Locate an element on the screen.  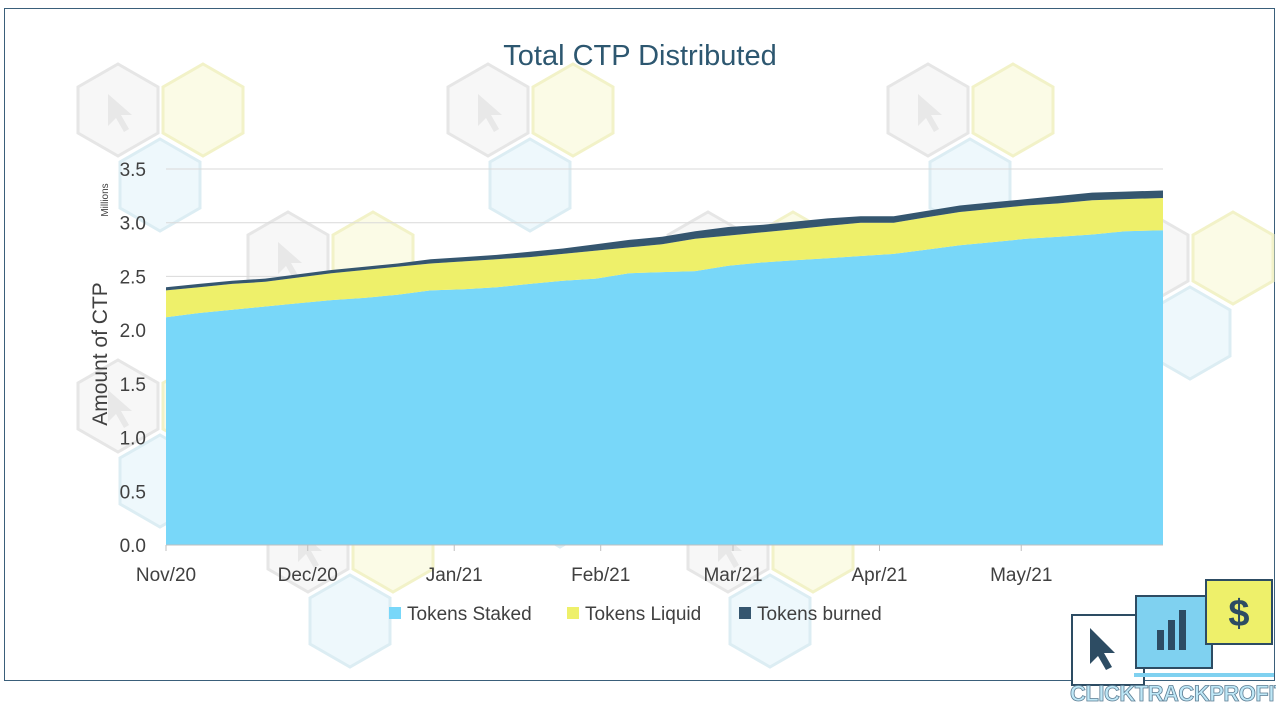
legend: Tokens Staked Tokens Liquid Tokens burned is located at coordinates (635, 614).